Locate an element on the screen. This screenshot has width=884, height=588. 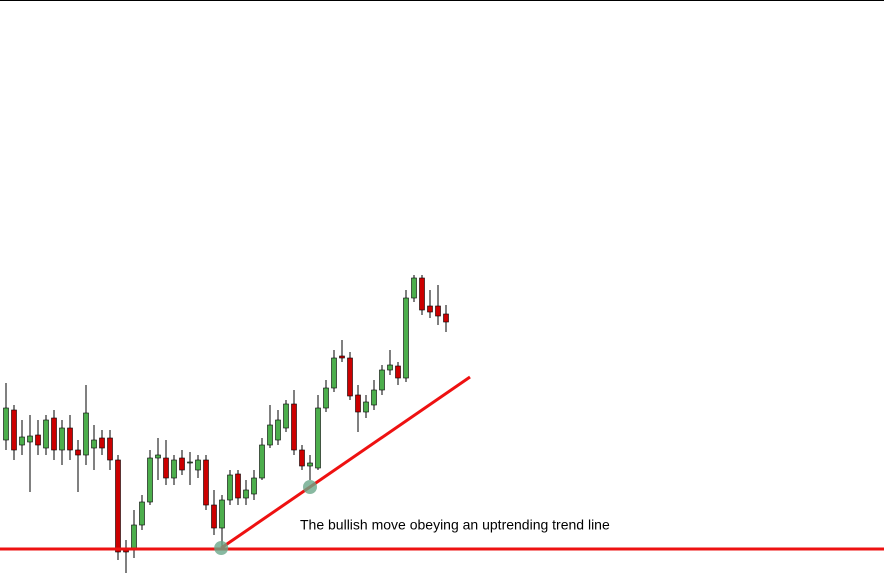
trend-line is located at coordinates (345, 462).